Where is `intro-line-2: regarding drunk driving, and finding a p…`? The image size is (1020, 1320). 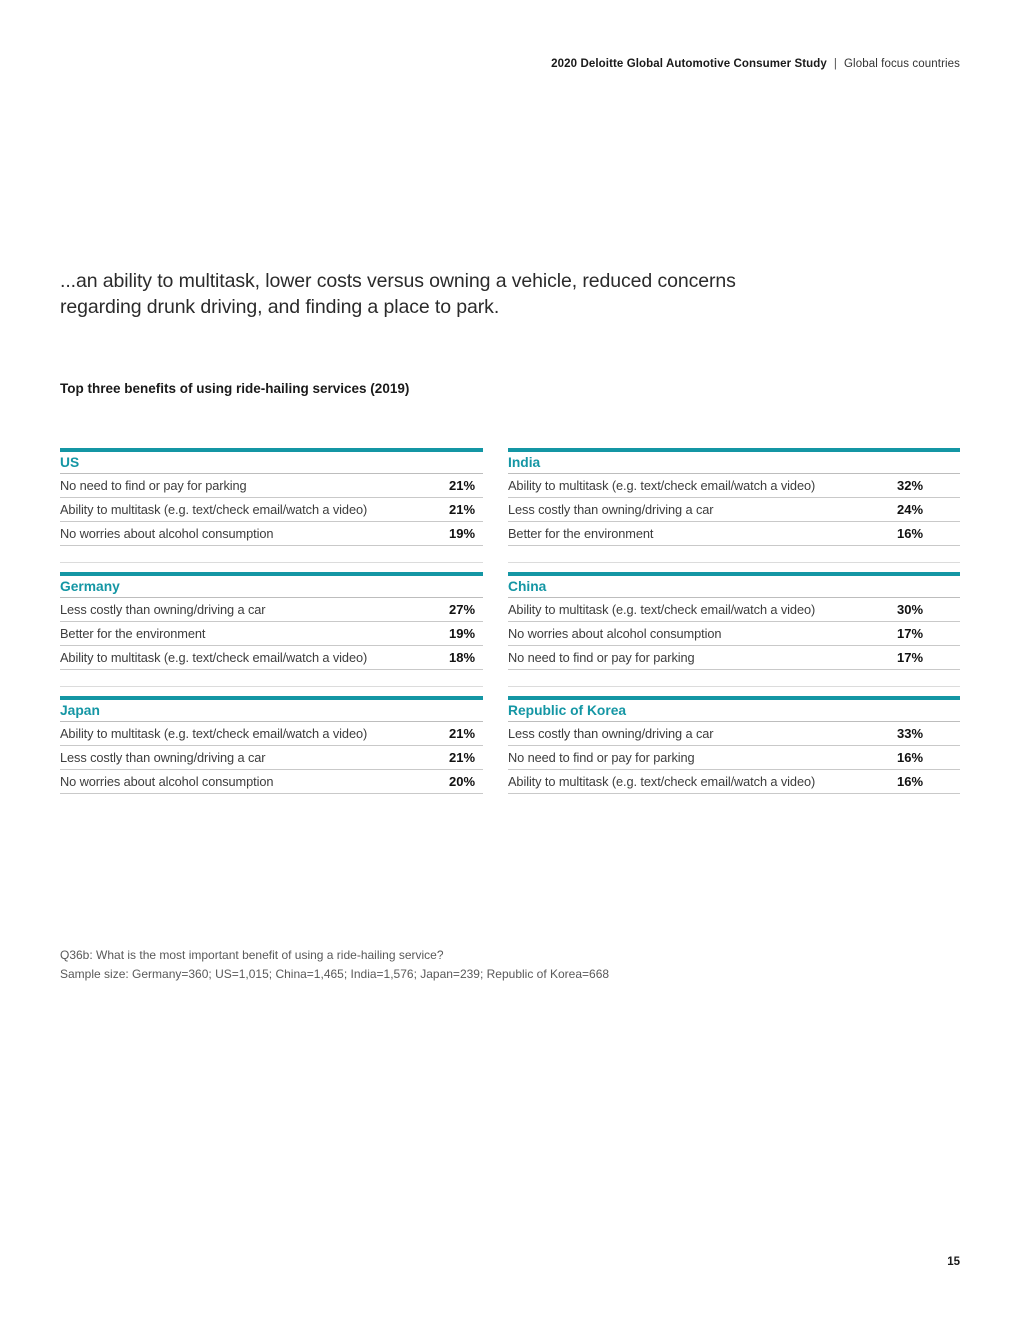 intro-line-2: regarding drunk driving, and finding a p… is located at coordinates (280, 307).